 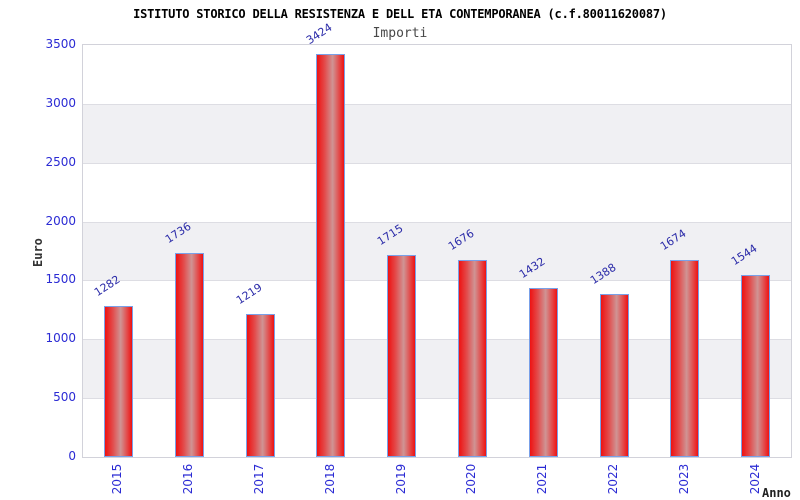 What do you see at coordinates (472, 358) in the screenshot?
I see `bar-2020` at bounding box center [472, 358].